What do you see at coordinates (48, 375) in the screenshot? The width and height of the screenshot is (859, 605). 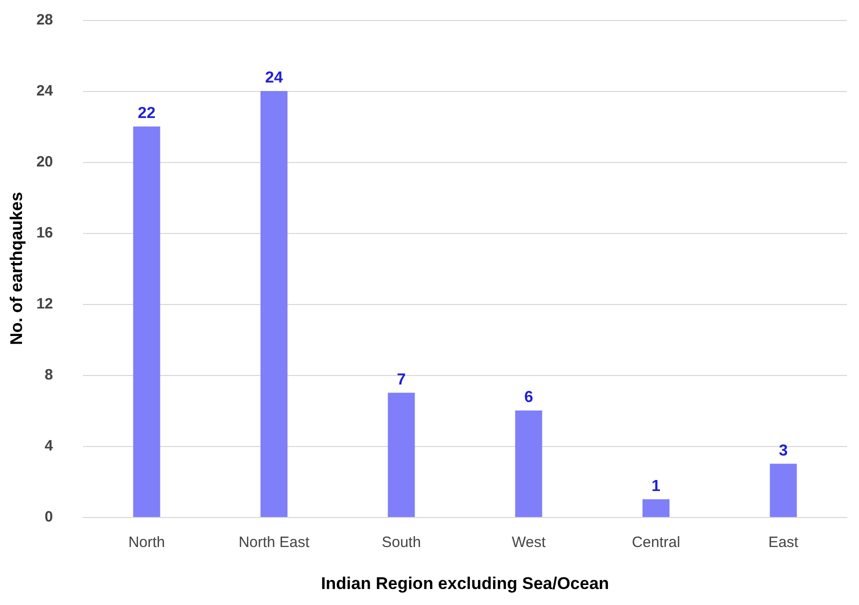 I see `y-tick-label: 8` at bounding box center [48, 375].